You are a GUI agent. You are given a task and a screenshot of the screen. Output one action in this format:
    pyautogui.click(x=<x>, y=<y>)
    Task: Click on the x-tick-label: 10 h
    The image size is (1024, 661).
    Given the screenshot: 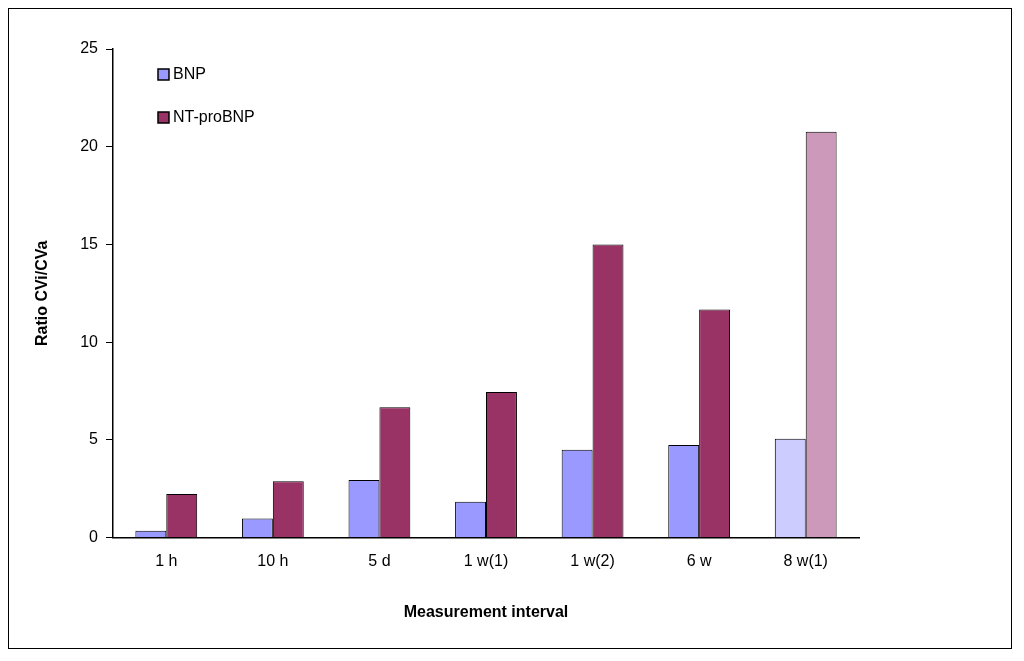 What is the action you would take?
    pyautogui.click(x=273, y=560)
    